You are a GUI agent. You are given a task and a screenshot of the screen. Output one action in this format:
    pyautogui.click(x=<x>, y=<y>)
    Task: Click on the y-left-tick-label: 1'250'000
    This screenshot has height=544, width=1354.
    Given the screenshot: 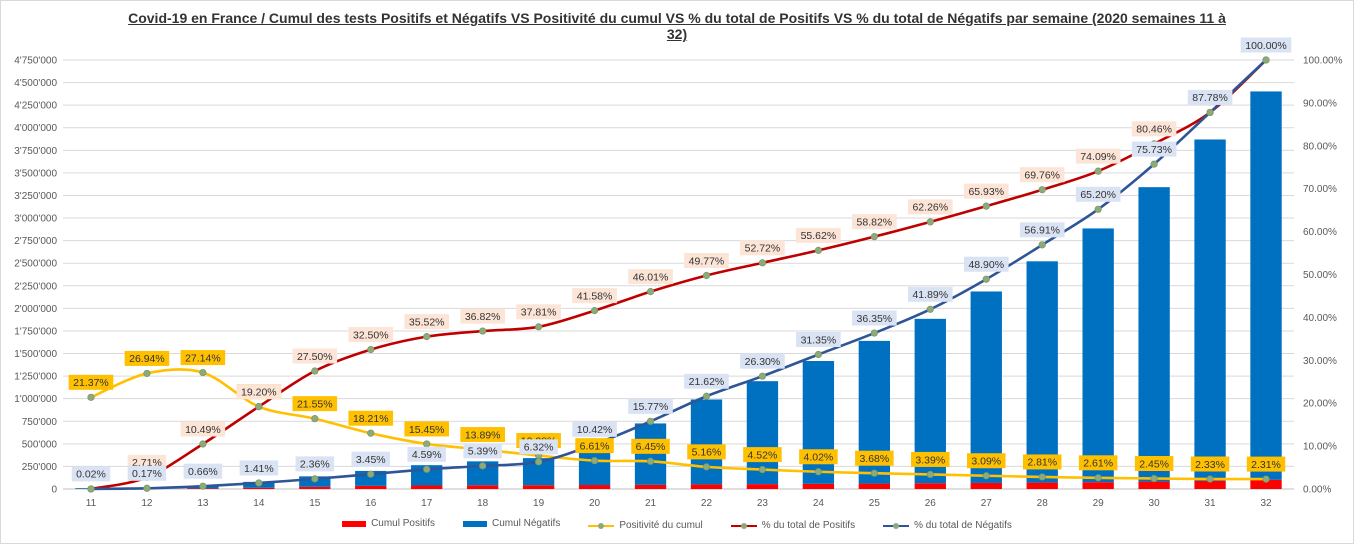 What is the action you would take?
    pyautogui.click(x=35, y=377)
    